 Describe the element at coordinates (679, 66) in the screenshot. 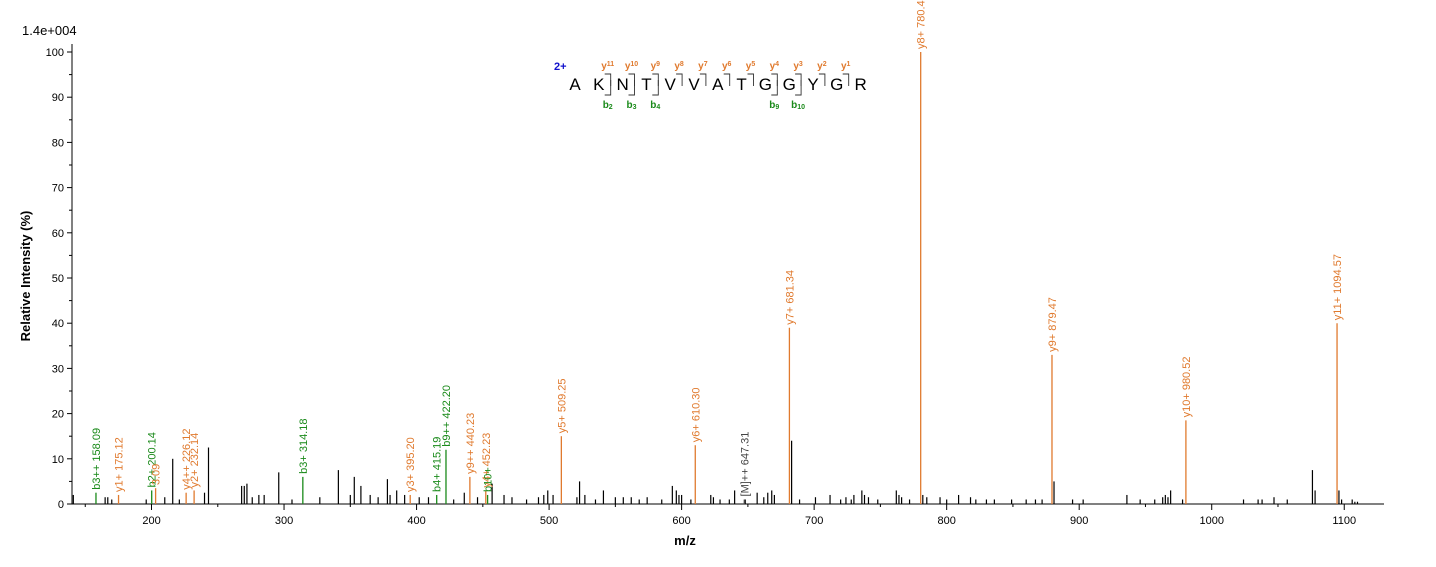

I see `y-ion-marker: y8` at that location.